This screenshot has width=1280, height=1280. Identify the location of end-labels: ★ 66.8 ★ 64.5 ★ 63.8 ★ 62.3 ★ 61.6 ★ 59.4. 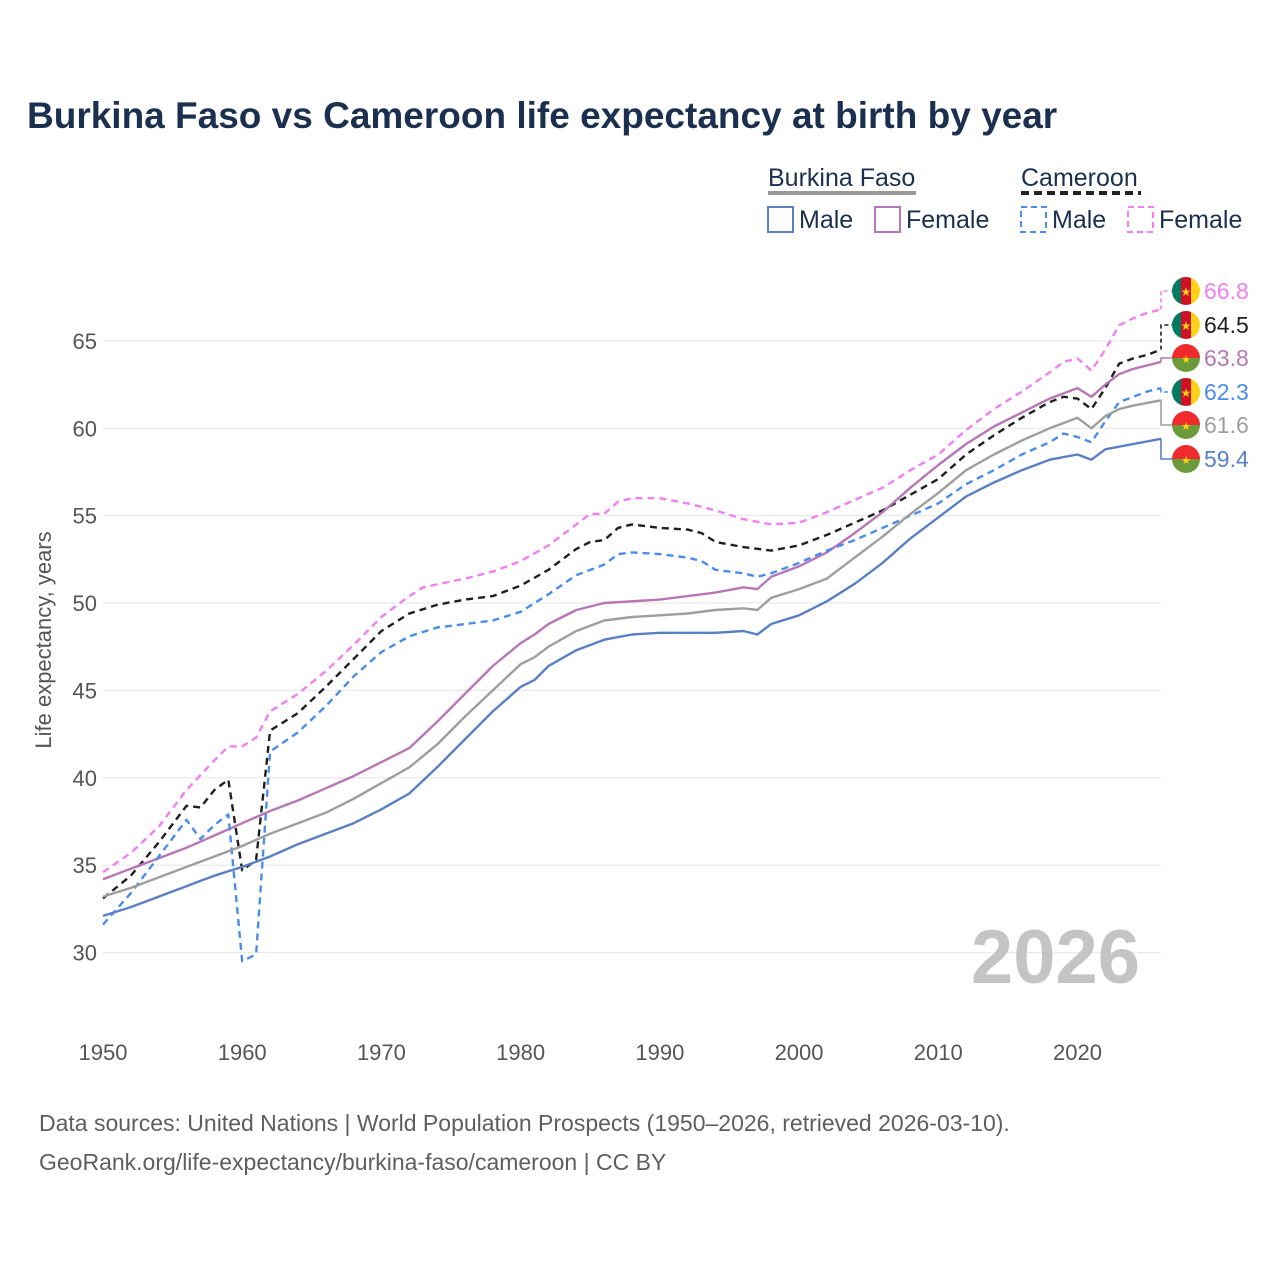
(1204, 375).